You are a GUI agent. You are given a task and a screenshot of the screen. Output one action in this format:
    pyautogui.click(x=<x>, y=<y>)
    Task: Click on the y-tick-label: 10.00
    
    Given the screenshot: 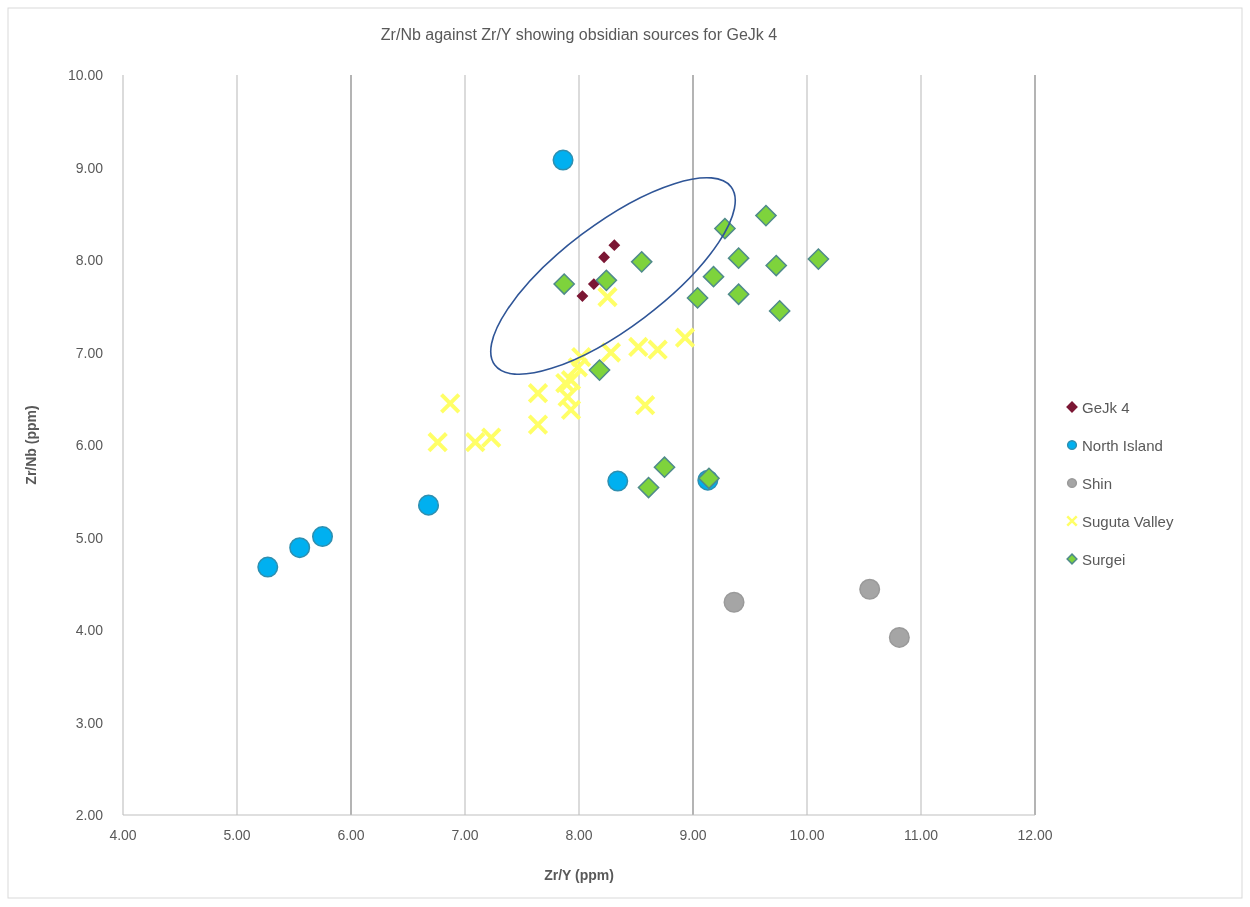 What is the action you would take?
    pyautogui.click(x=85, y=75)
    